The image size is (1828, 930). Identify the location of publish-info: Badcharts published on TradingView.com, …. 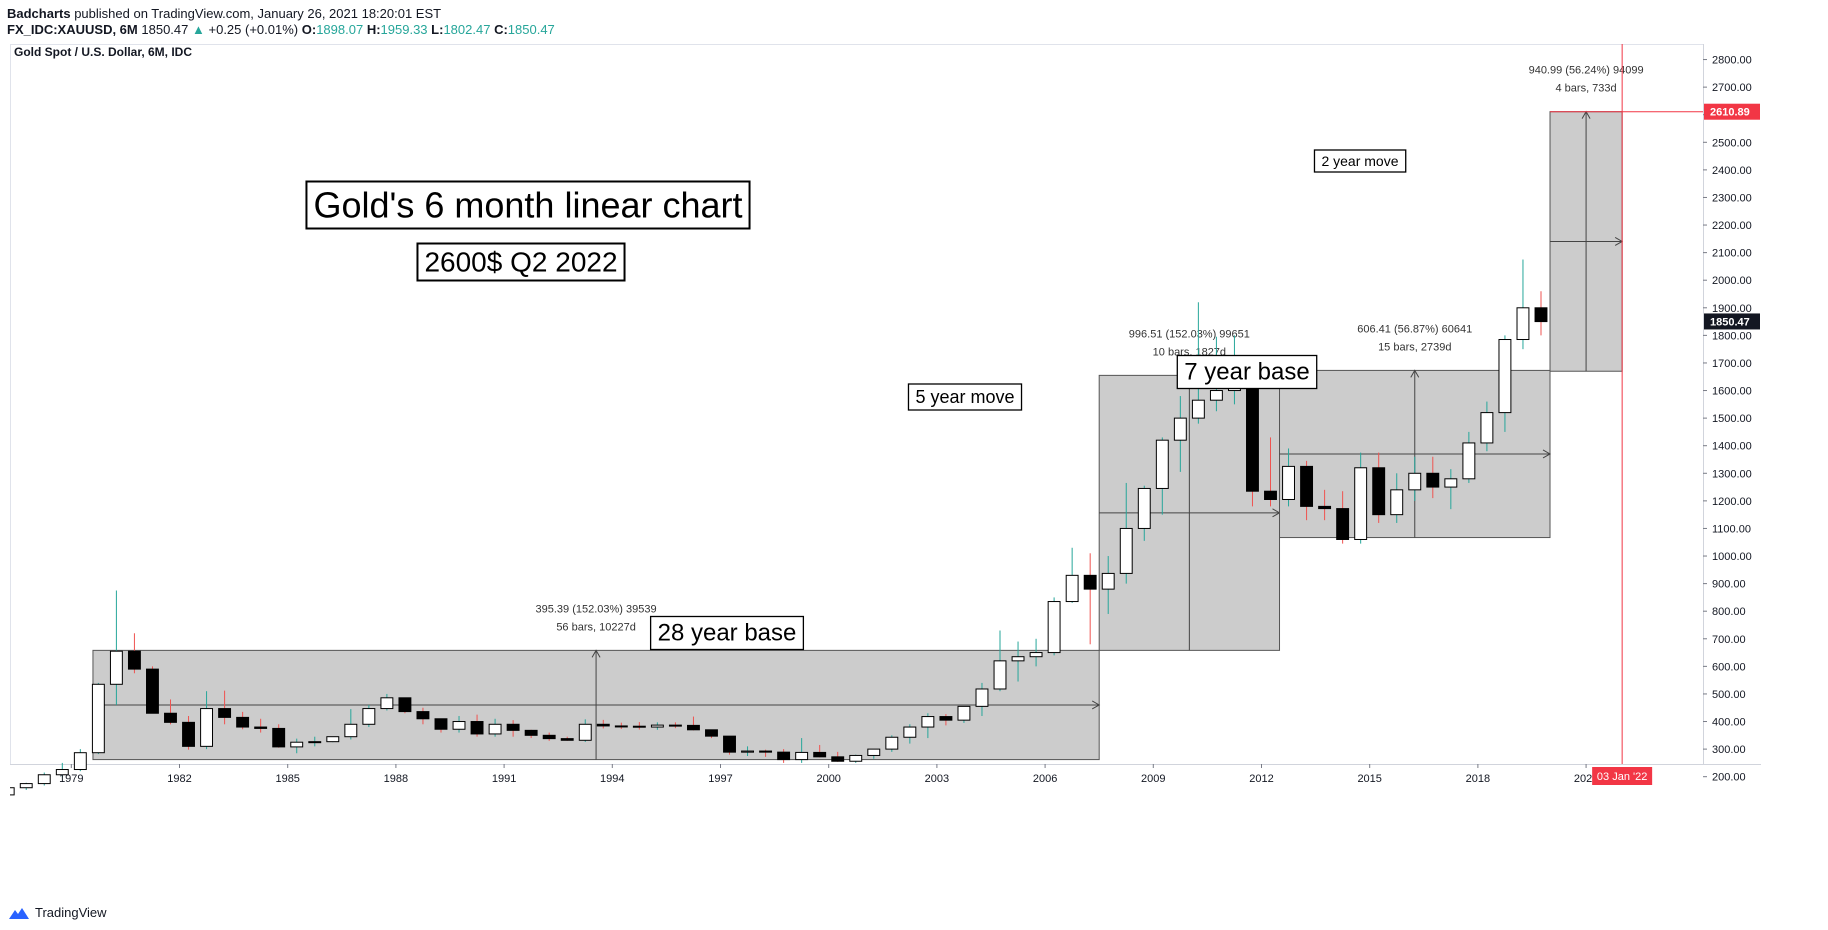
(224, 13).